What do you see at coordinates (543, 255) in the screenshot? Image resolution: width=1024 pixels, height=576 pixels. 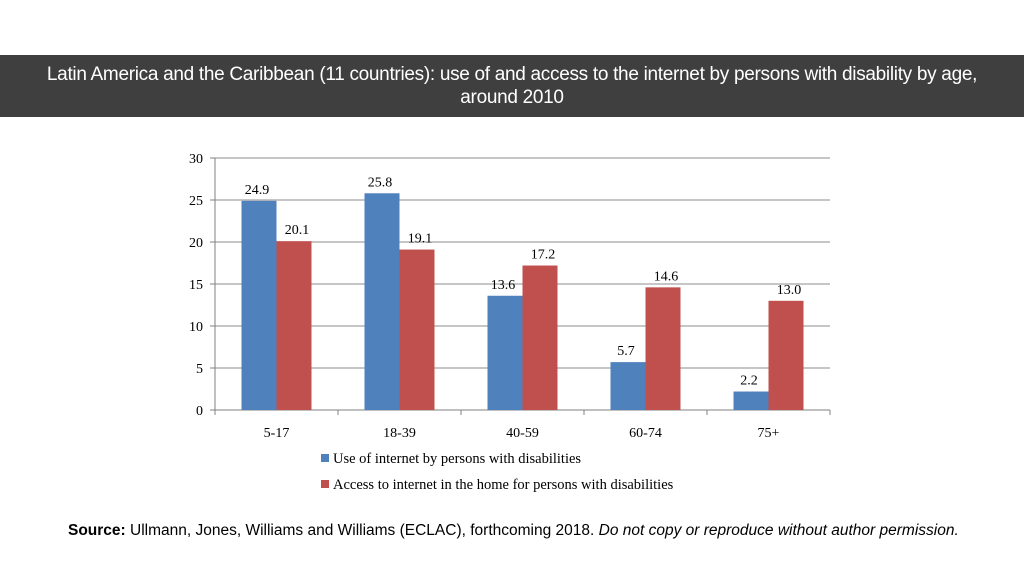 I see `data-label-access-40-59: 17.2` at bounding box center [543, 255].